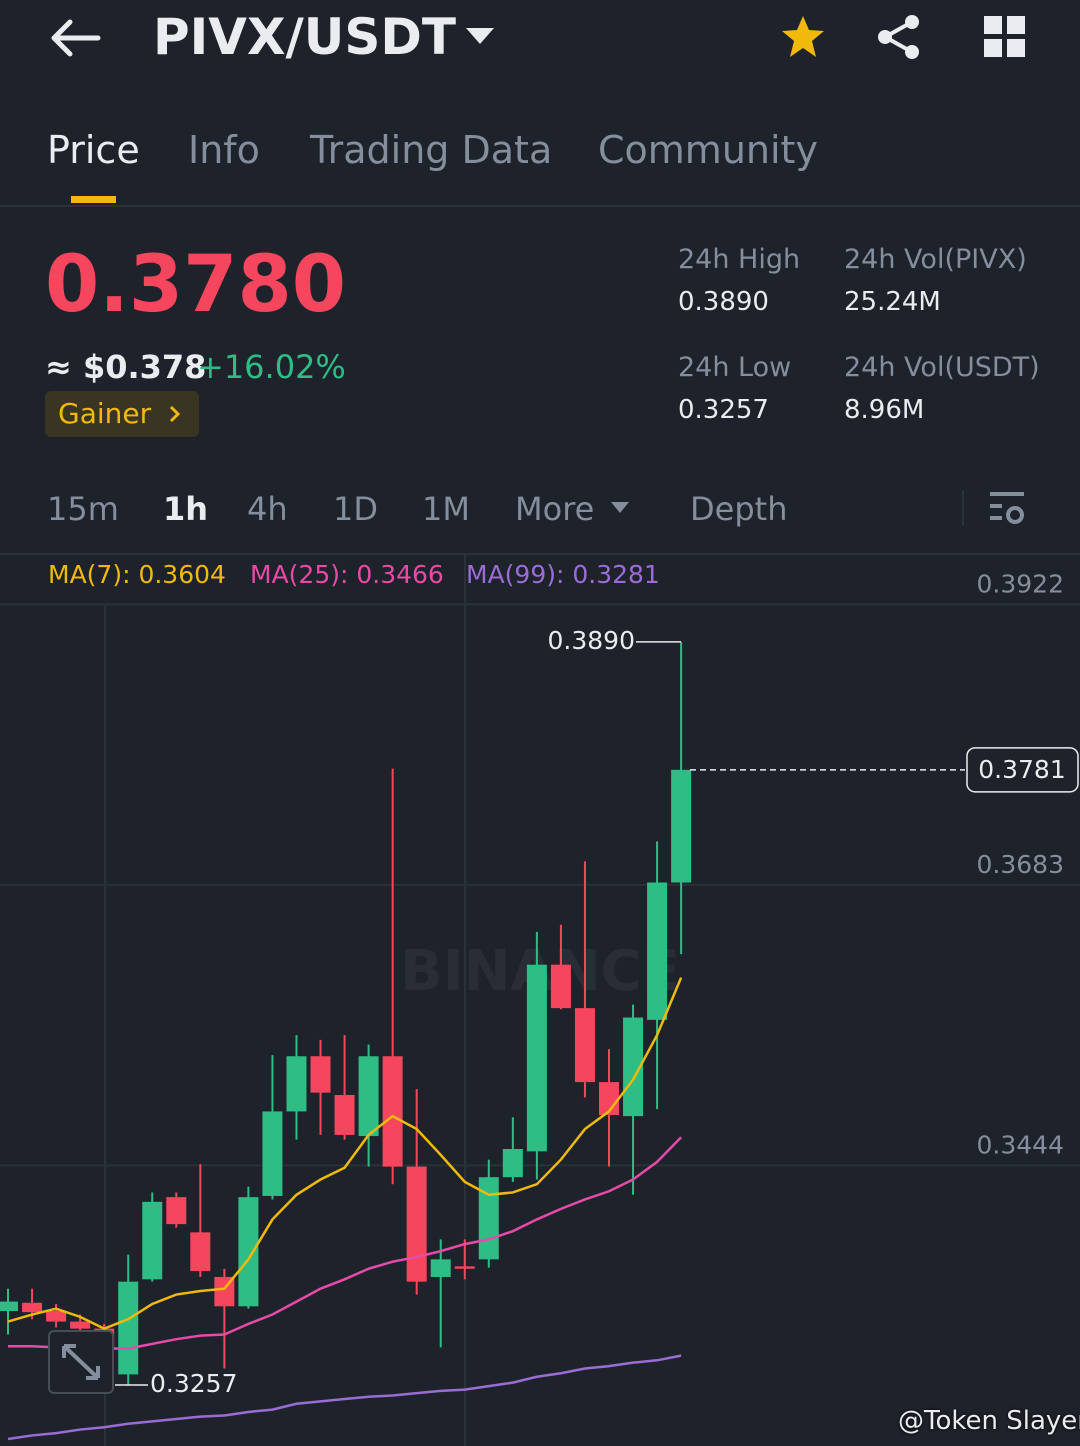 The height and width of the screenshot is (1446, 1080). I want to click on expand-icon, so click(81, 1362).